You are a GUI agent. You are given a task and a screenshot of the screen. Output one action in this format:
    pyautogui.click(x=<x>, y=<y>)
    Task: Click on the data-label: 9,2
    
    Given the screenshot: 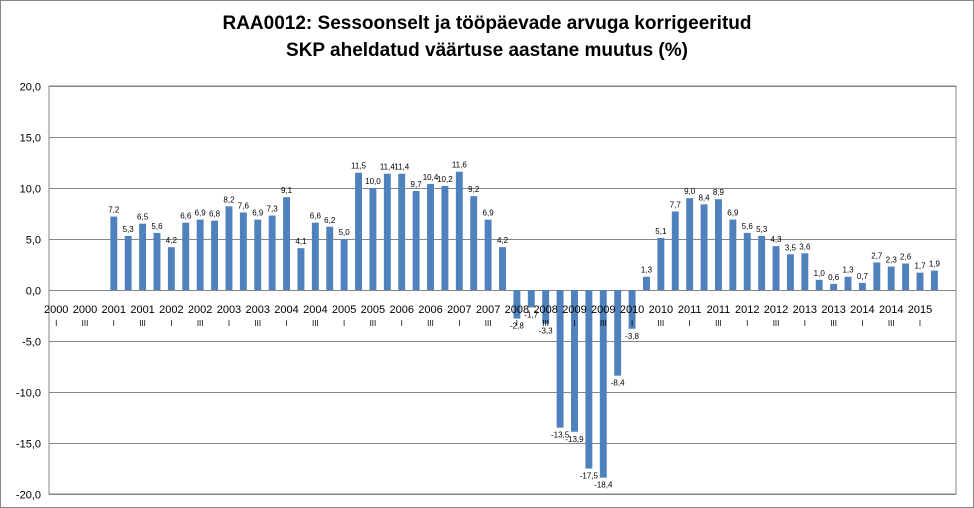 What is the action you would take?
    pyautogui.click(x=474, y=189)
    